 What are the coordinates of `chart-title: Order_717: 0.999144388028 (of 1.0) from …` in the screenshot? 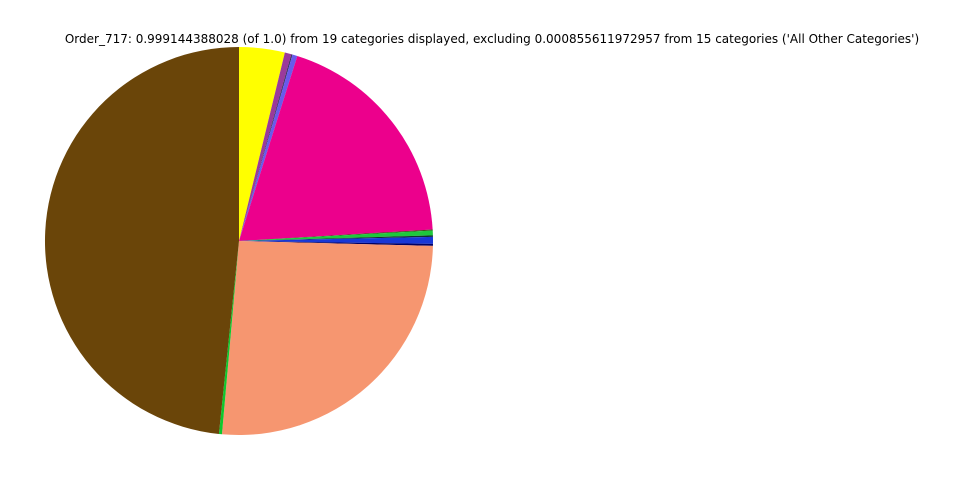 It's located at (492, 39).